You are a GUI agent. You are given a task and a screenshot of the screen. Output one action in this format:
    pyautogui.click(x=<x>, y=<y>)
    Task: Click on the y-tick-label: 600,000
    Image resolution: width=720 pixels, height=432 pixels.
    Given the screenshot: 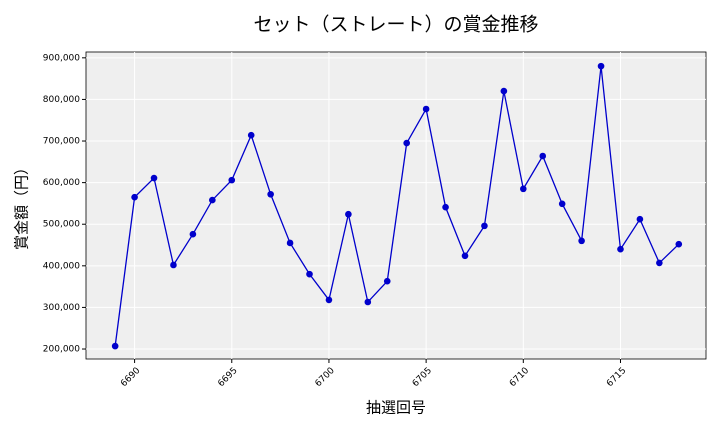 What is the action you would take?
    pyautogui.click(x=61, y=183)
    